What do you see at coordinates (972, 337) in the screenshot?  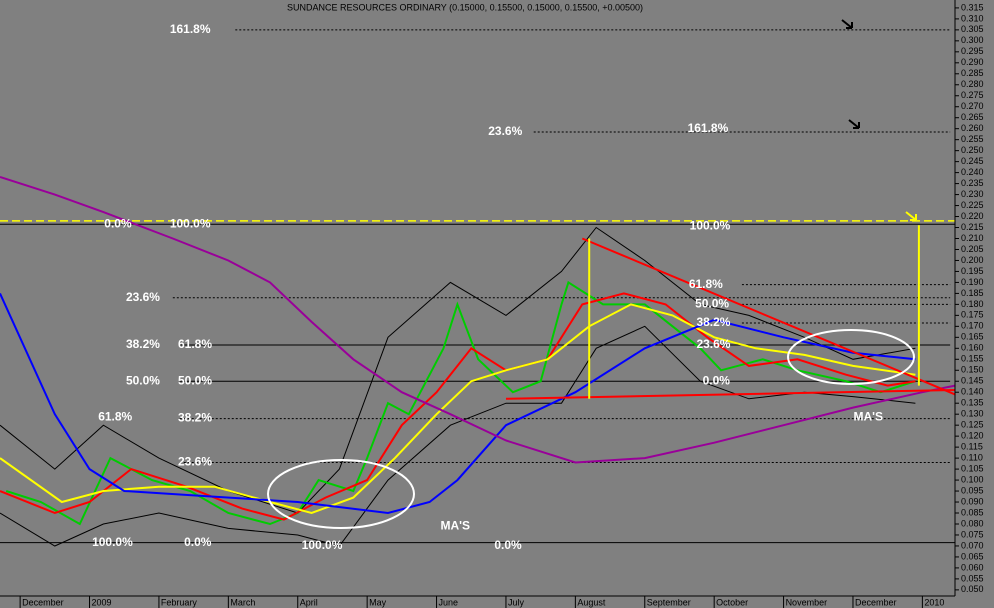 I see `y-tick-label: 0.165` at bounding box center [972, 337].